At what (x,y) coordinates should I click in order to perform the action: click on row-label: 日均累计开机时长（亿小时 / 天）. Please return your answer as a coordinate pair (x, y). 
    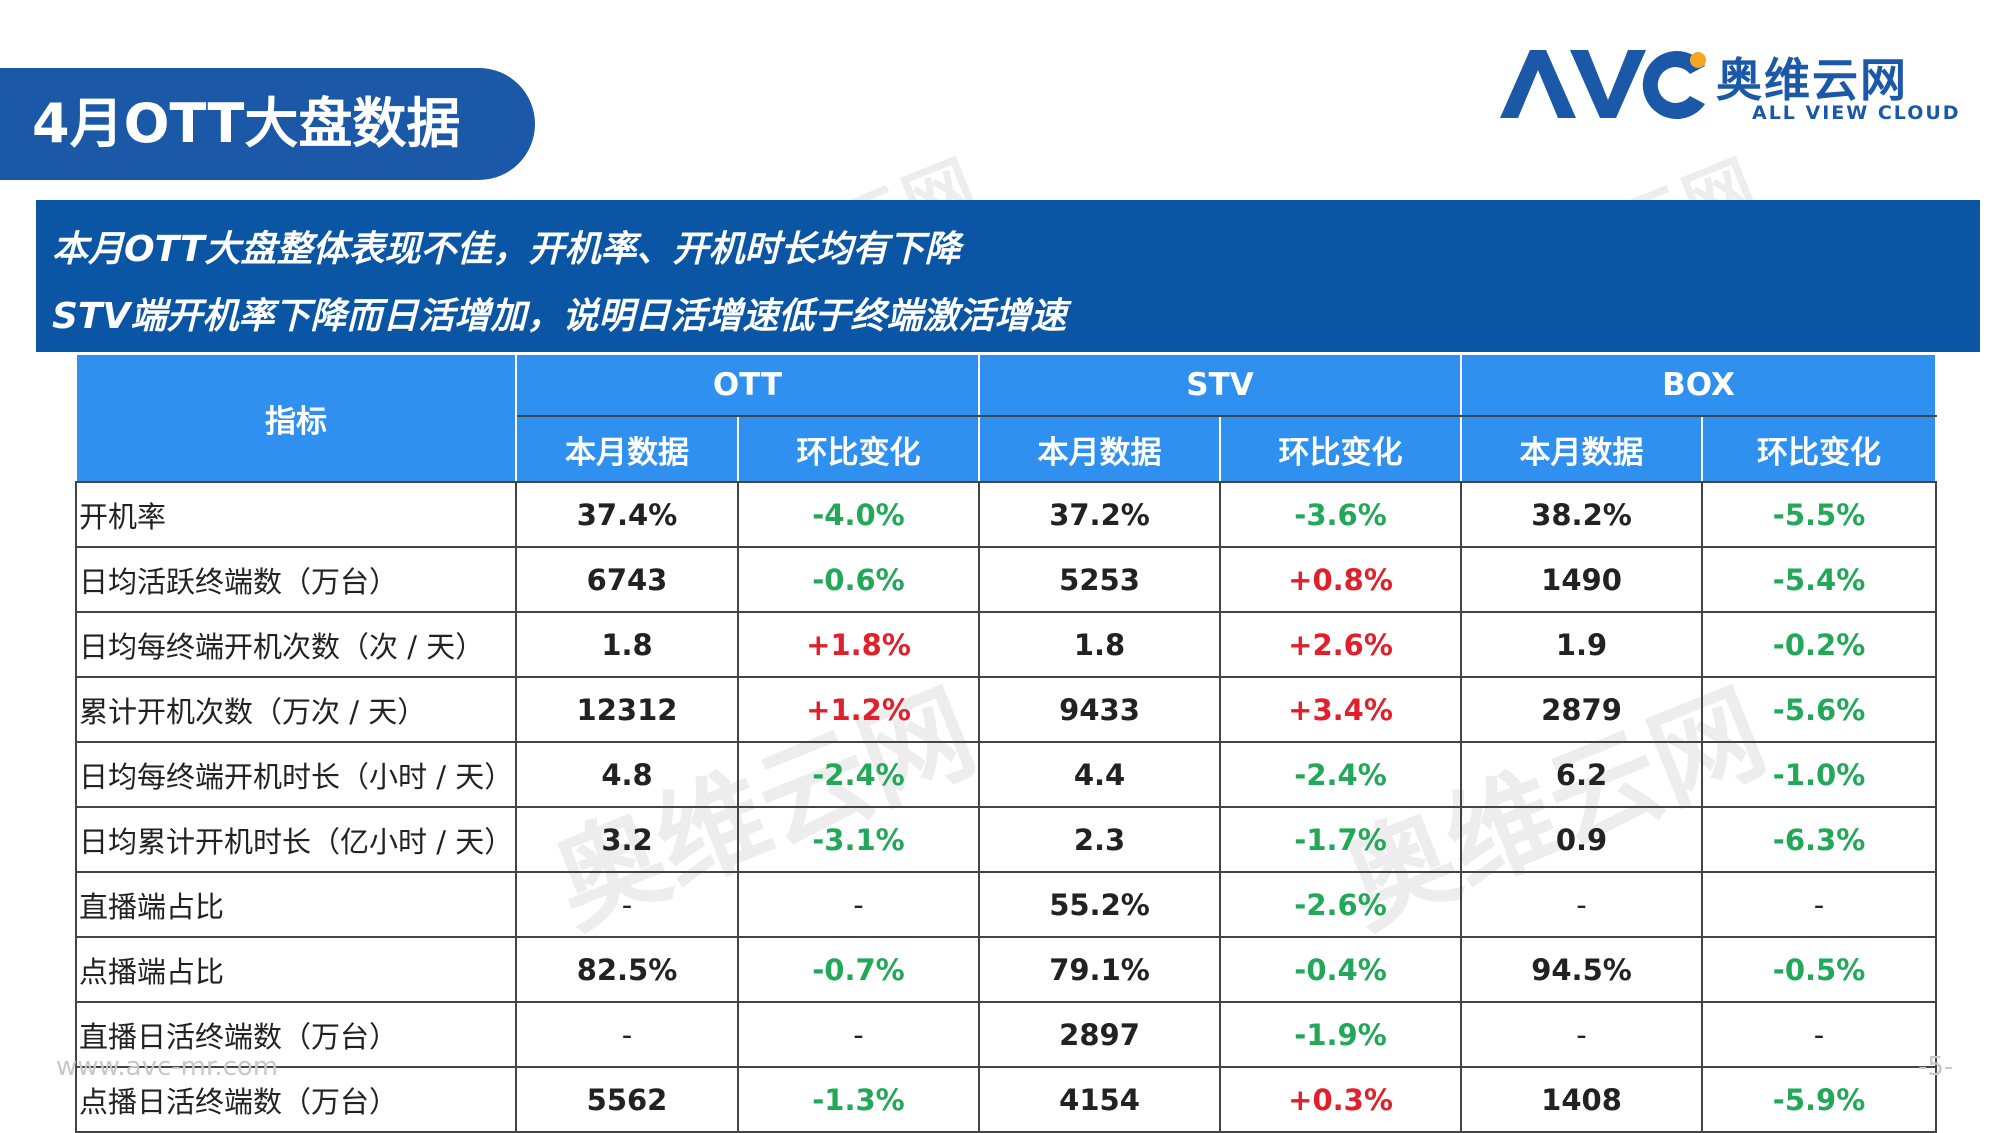
    Looking at the image, I should click on (296, 839).